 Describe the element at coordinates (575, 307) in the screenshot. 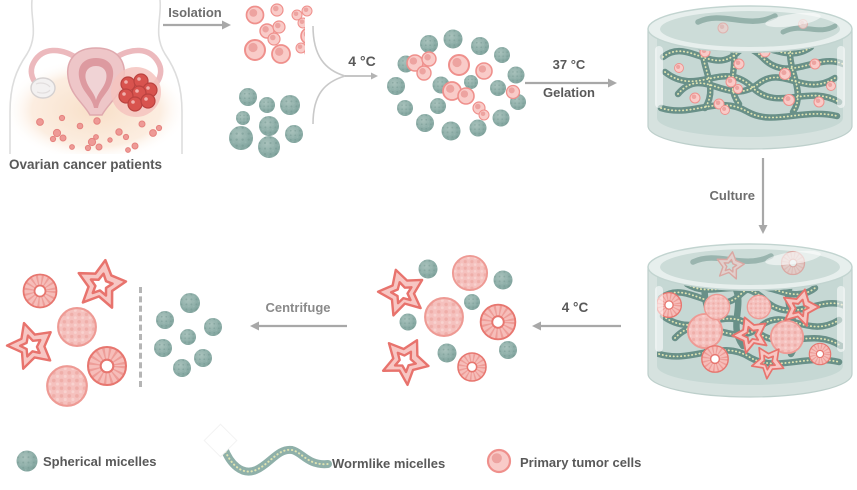

I see `cool-dissolve-label: 4 °C` at that location.